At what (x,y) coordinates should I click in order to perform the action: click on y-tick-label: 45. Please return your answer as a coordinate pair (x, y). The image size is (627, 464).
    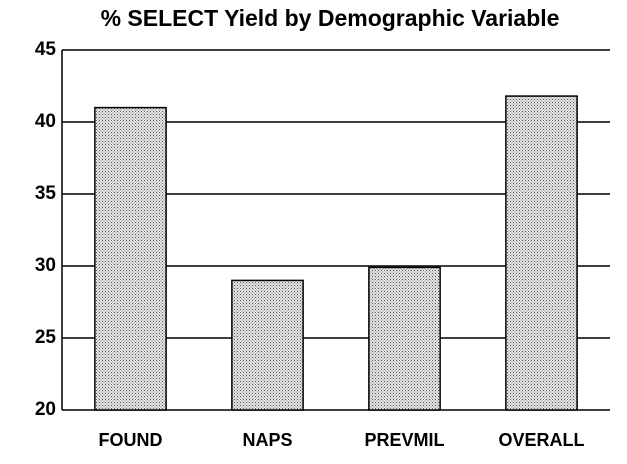
    Looking at the image, I should click on (46, 49).